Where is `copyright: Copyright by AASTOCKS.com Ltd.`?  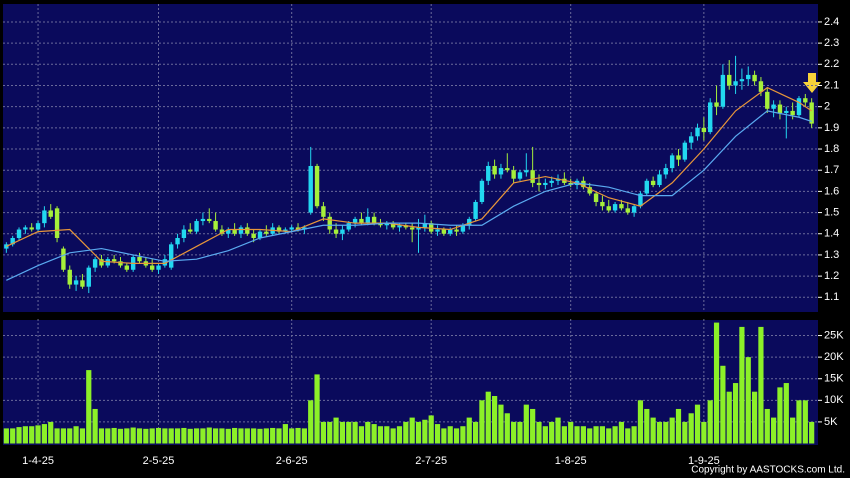
copyright: Copyright by AASTOCKS.com Ltd. is located at coordinates (768, 470).